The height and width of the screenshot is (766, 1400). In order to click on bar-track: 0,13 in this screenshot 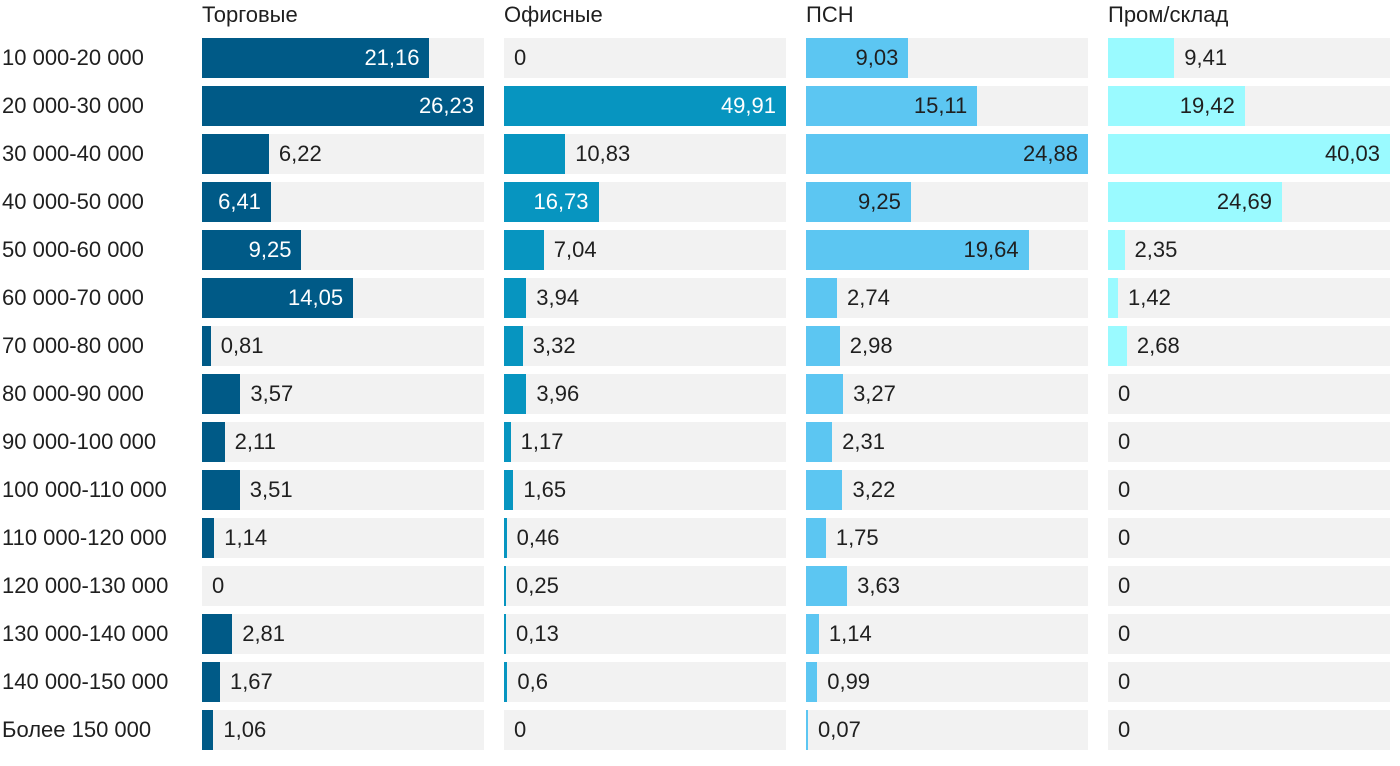, I will do `click(645, 634)`.